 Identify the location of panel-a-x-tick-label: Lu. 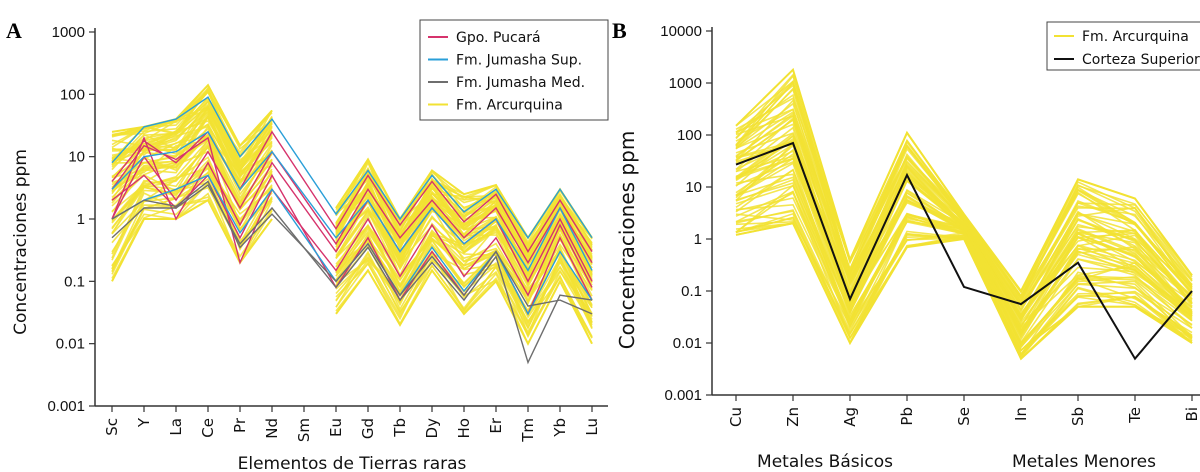
(592, 427).